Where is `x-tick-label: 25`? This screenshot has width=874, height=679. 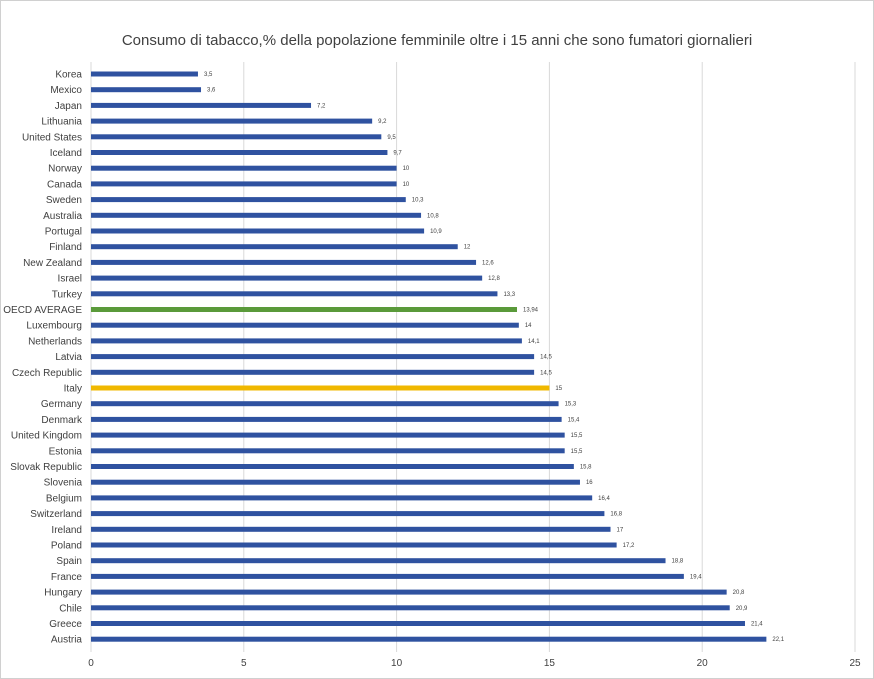
x-tick-label: 25 is located at coordinates (855, 663).